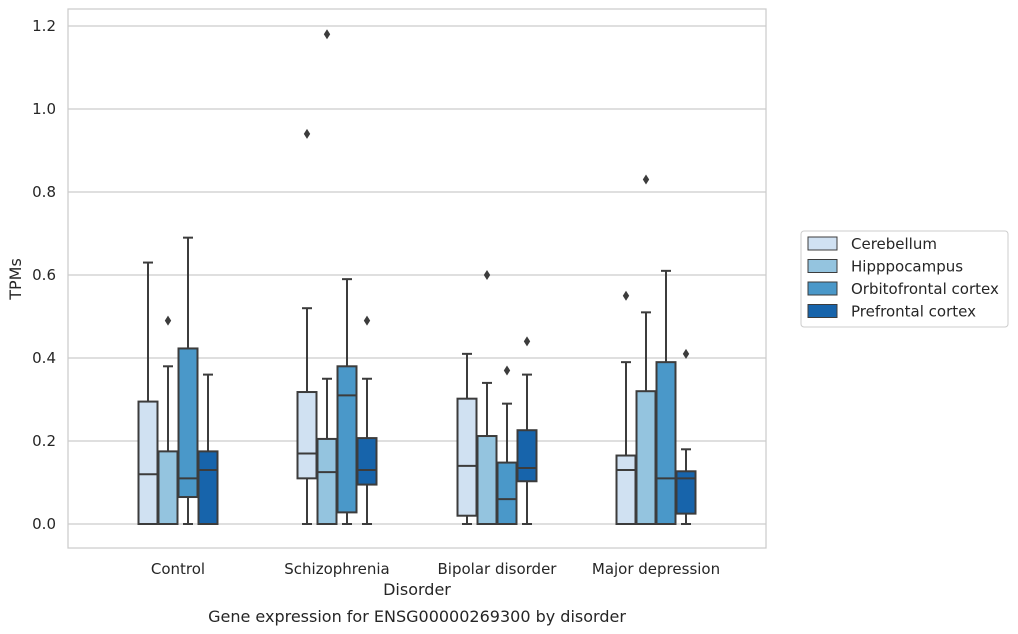 Image resolution: width=1018 pixels, height=634 pixels. What do you see at coordinates (894, 244) in the screenshot?
I see `legend-label: Cerebellum` at bounding box center [894, 244].